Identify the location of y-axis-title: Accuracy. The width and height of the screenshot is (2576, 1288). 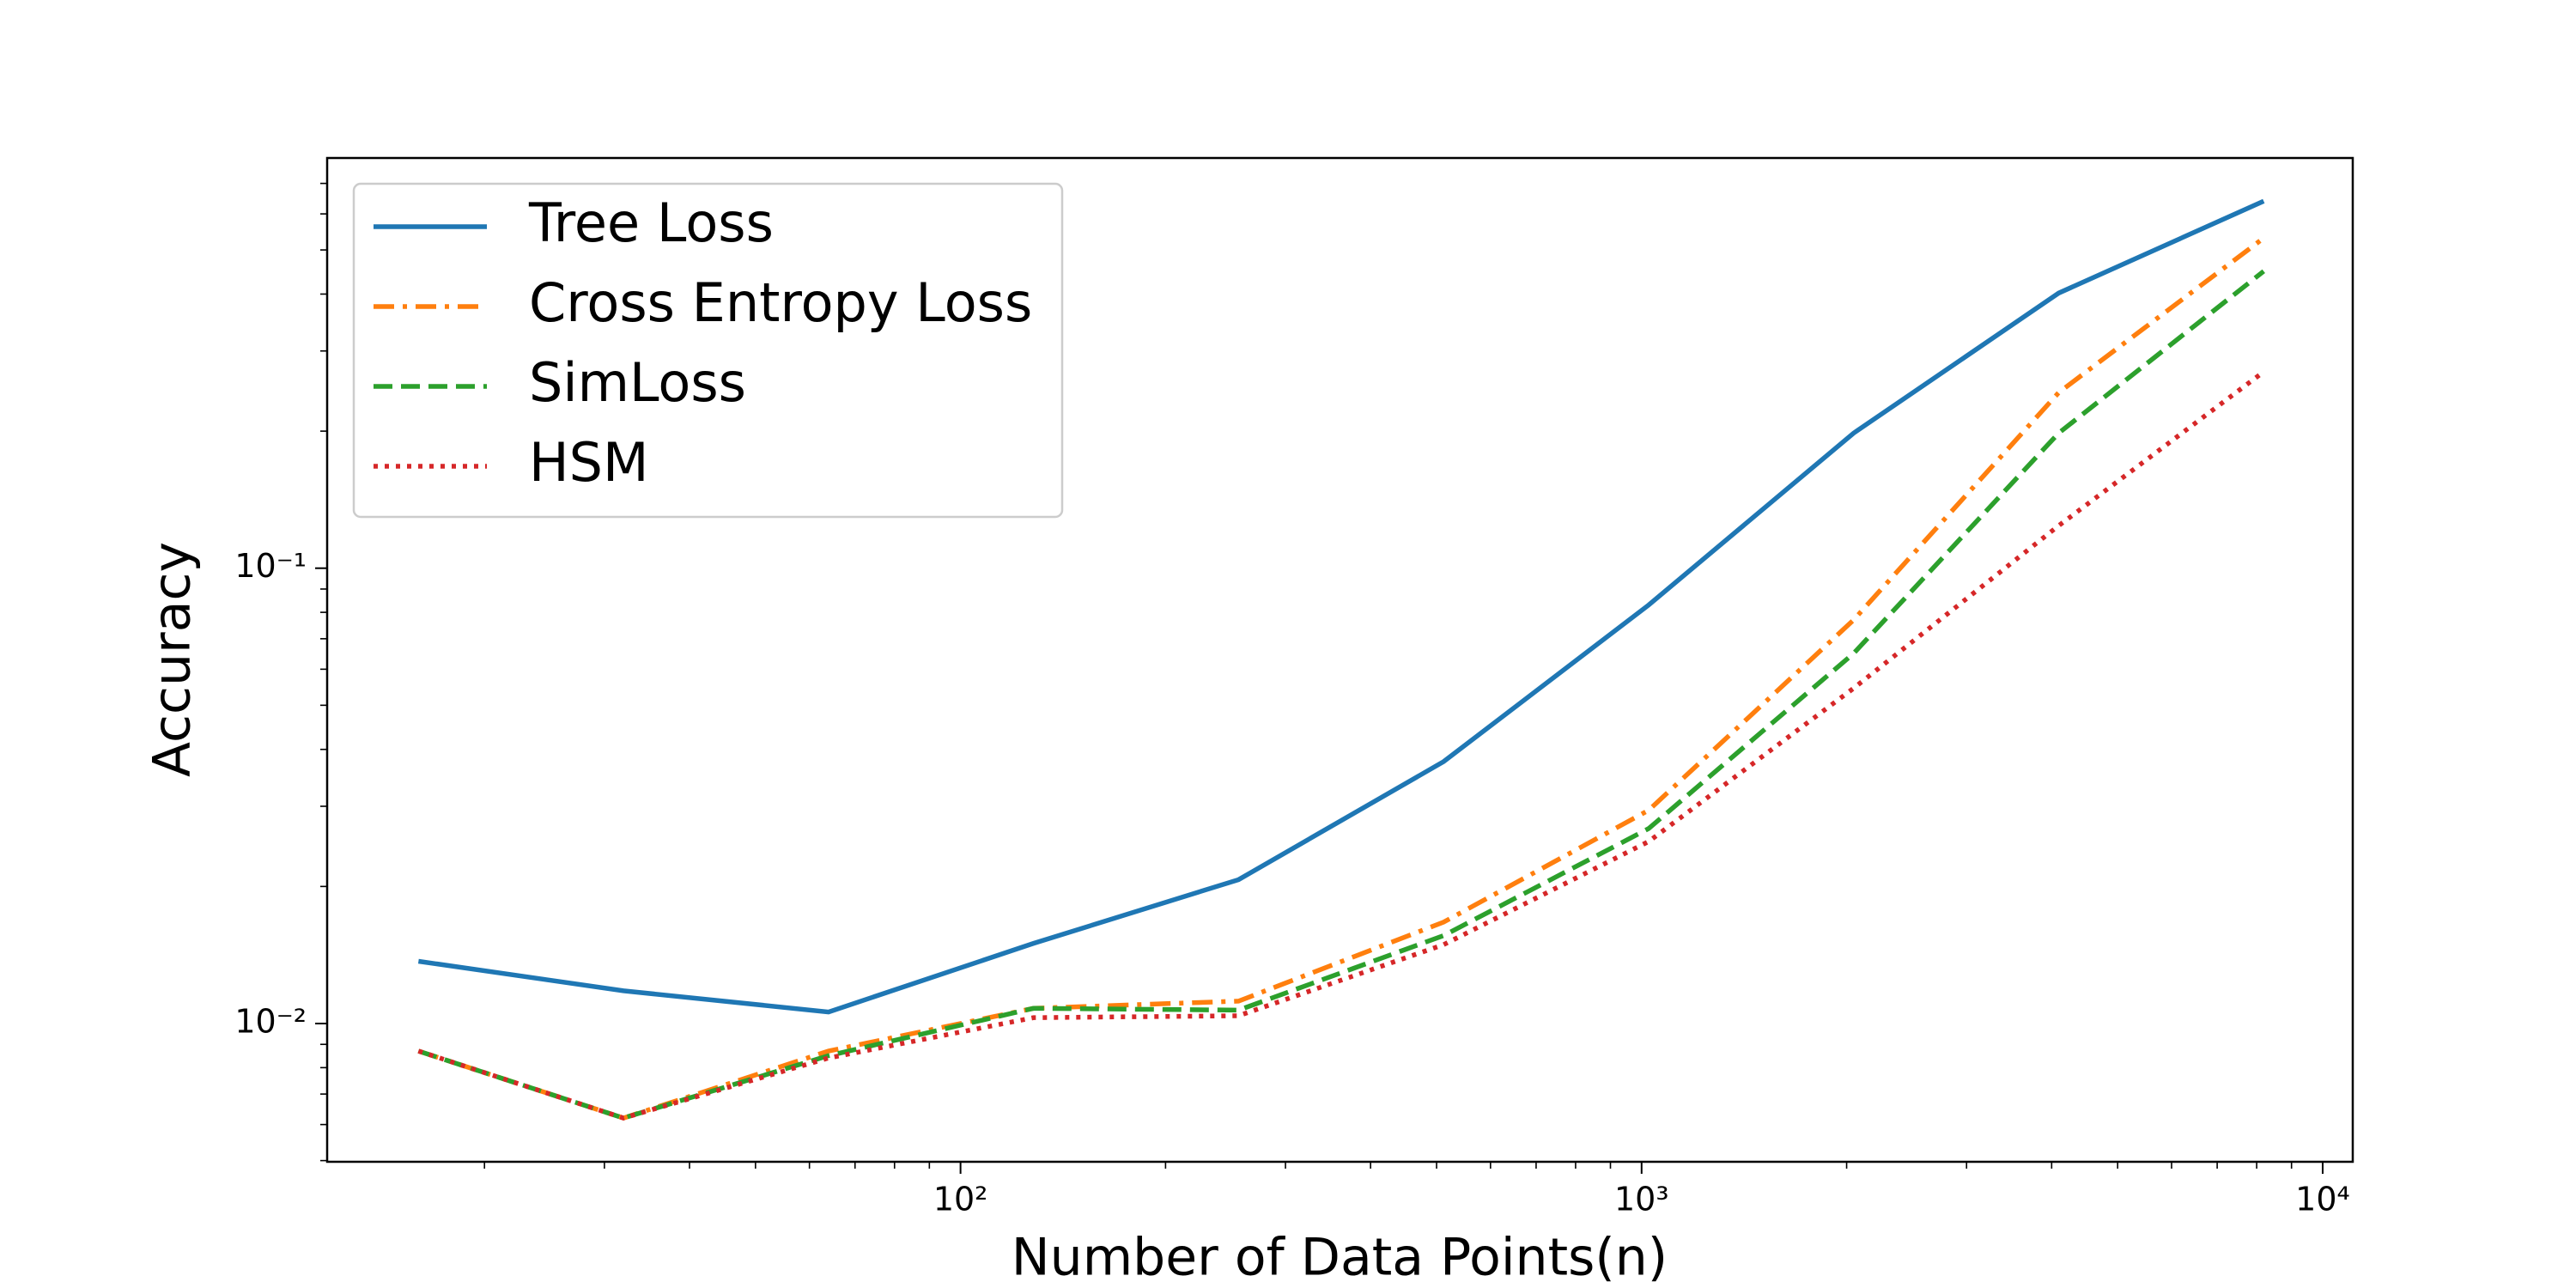
(173, 660).